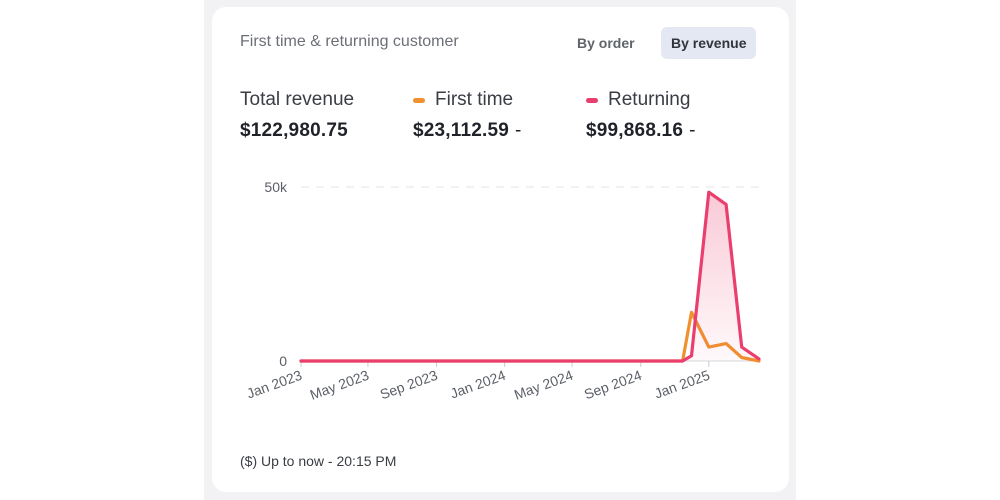 This screenshot has height=500, width=1000. What do you see at coordinates (613, 385) in the screenshot?
I see `x-tick-label: Sep 2024` at bounding box center [613, 385].